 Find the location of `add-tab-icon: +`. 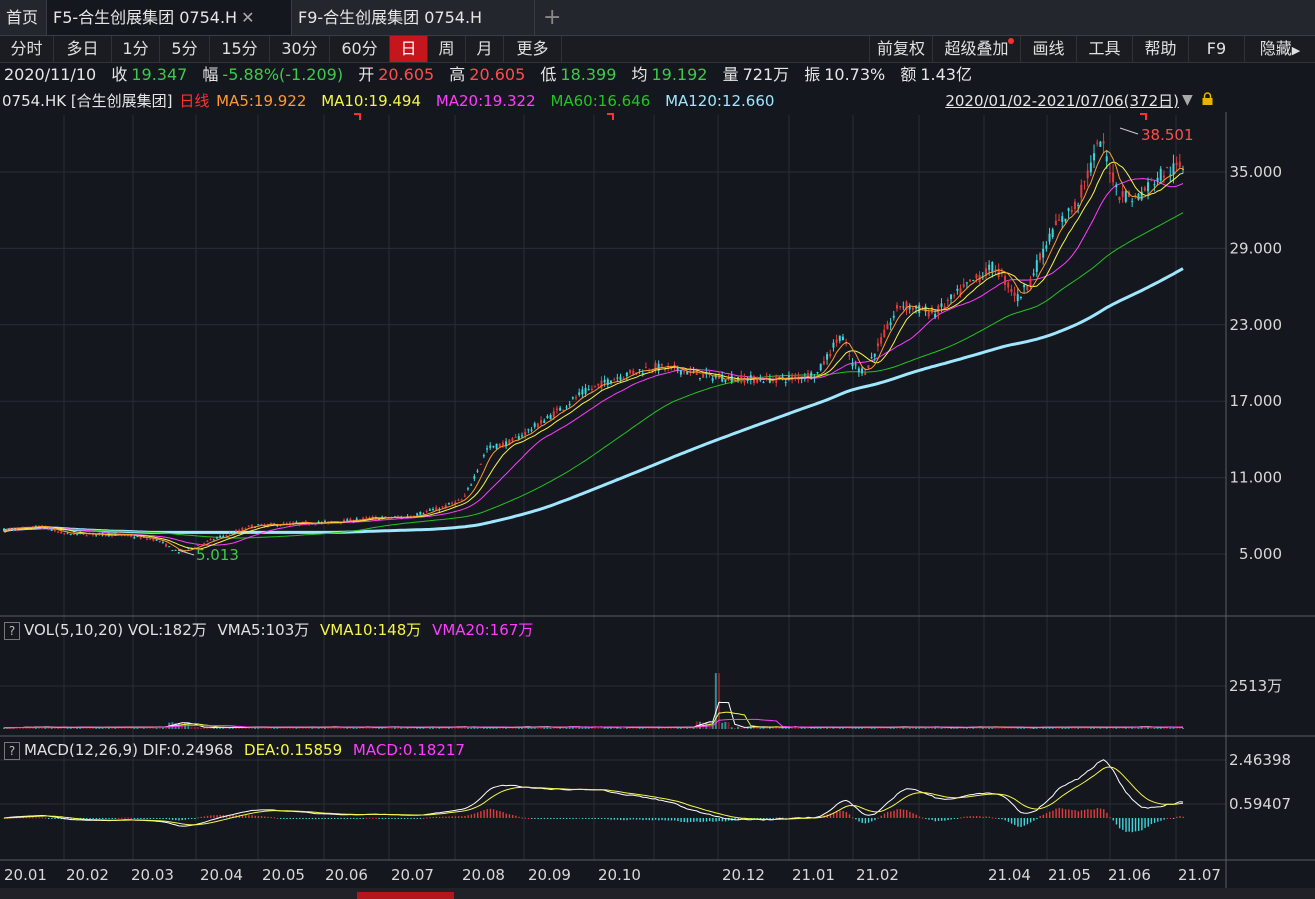

add-tab-icon: + is located at coordinates (552, 17).